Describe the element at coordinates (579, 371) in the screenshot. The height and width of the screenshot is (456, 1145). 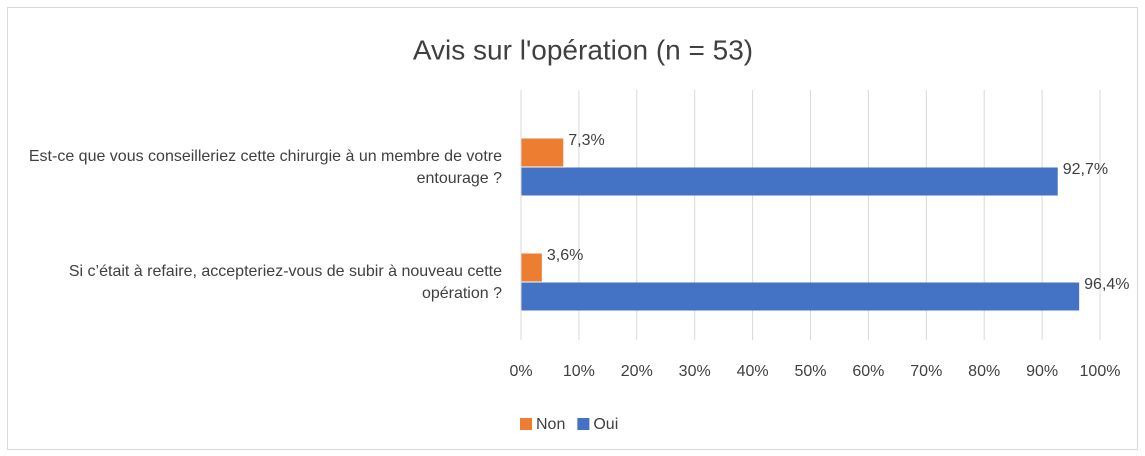
I see `x-tick-label: 10%` at that location.